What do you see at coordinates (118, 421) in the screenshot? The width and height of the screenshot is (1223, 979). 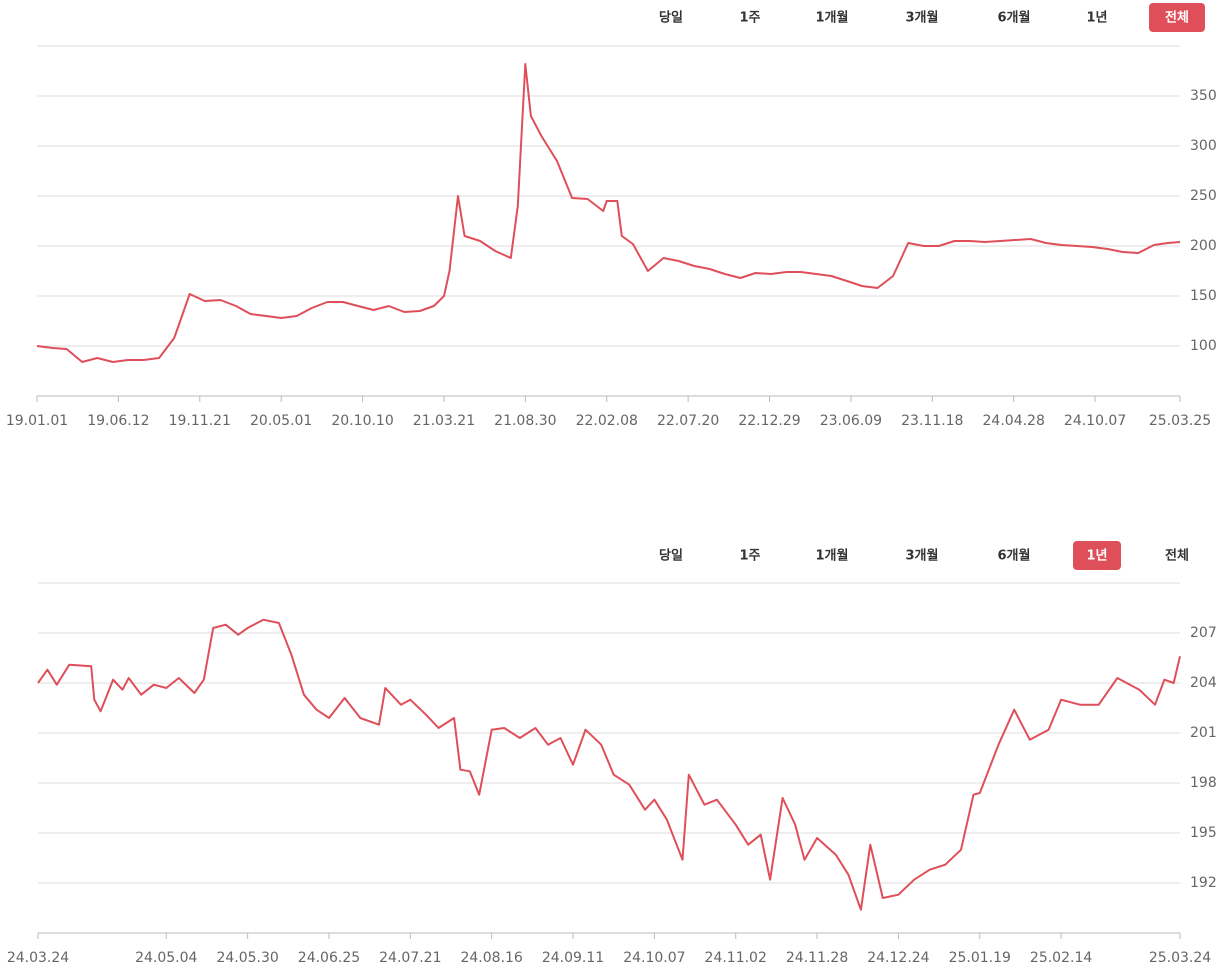 I see `x-tick-label: 19.06.12` at bounding box center [118, 421].